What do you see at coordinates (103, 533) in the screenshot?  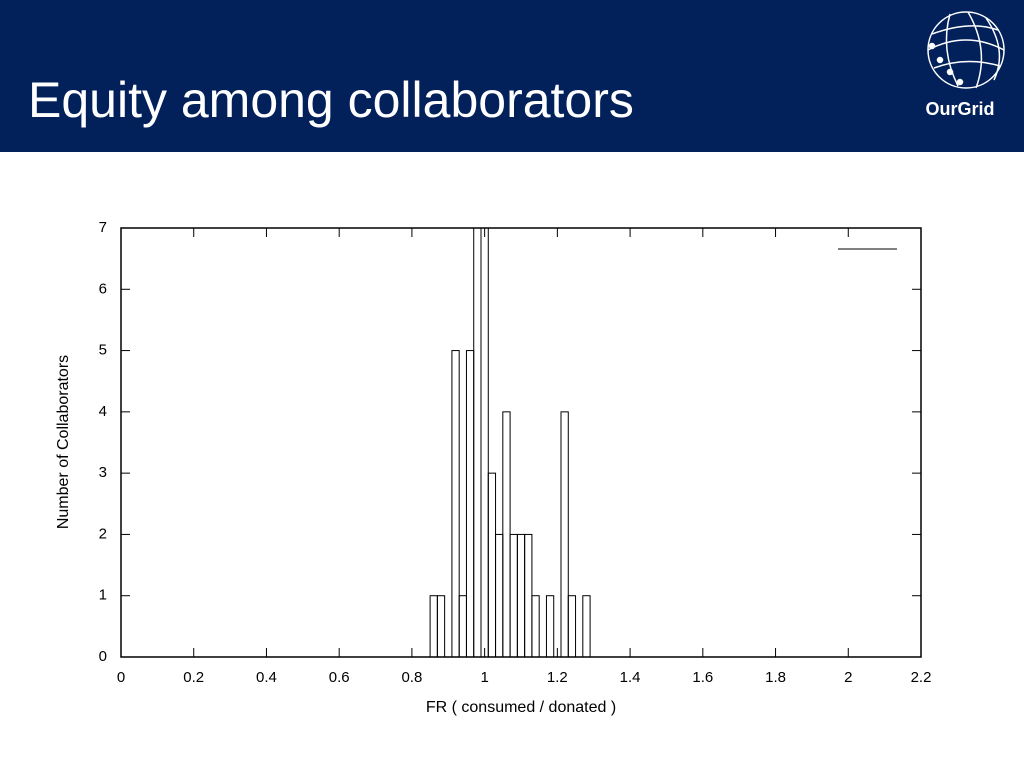 I see `y-tick-label: 2` at bounding box center [103, 533].